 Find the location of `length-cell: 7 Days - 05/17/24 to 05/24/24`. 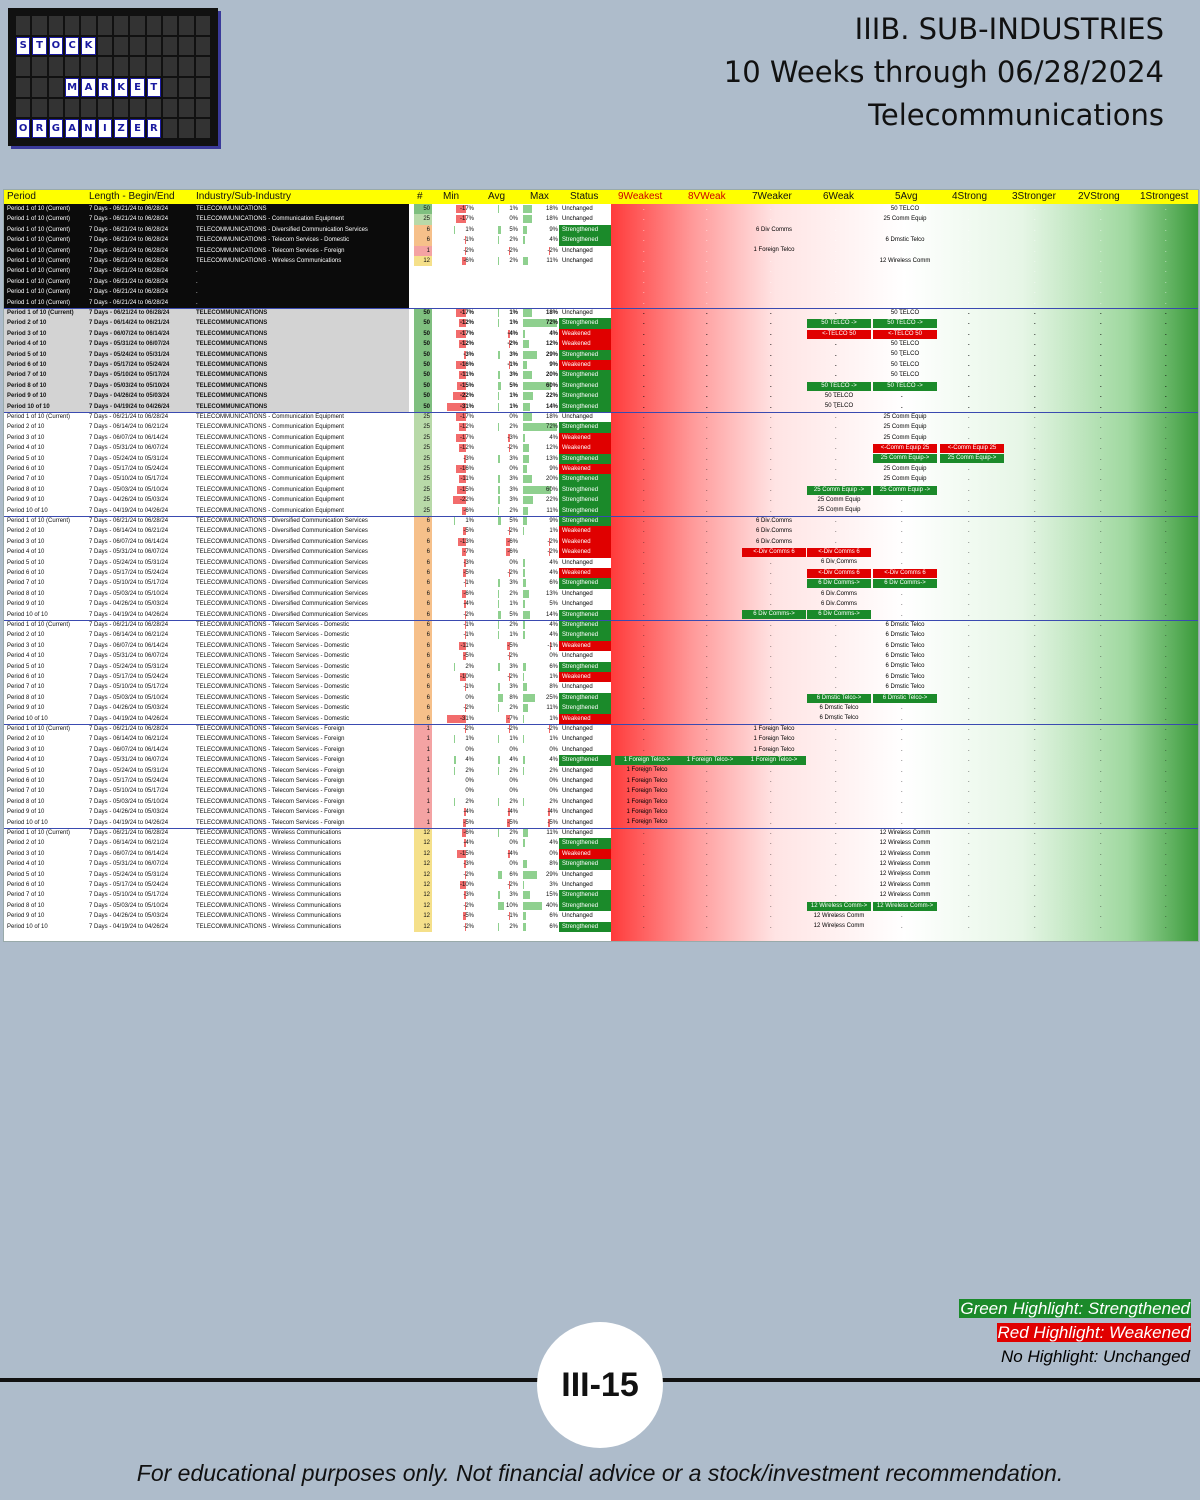

length-cell: 7 Days - 05/17/24 to 05/24/24 is located at coordinates (129, 885).